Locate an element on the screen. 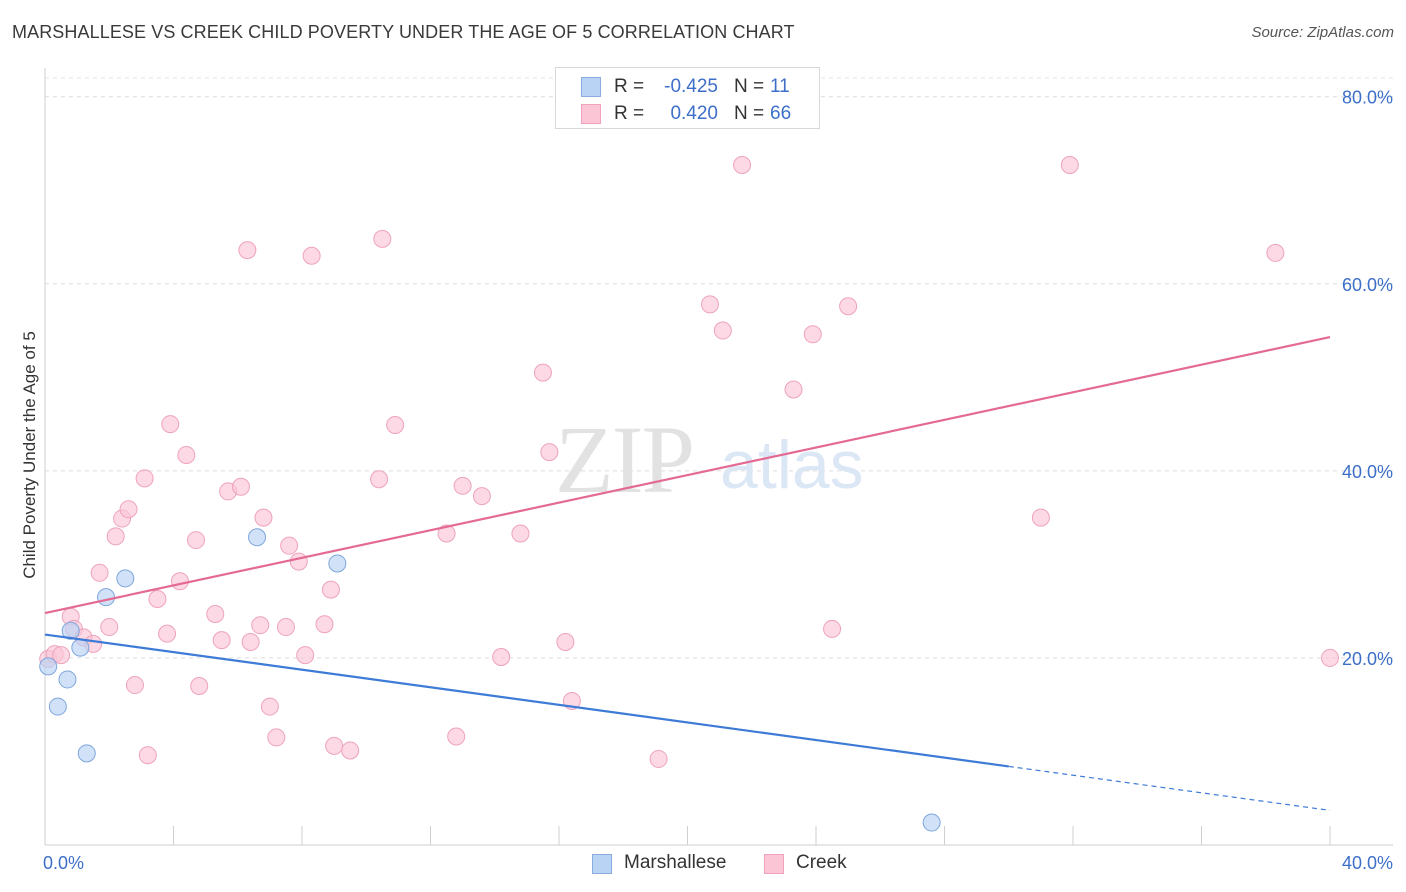  stats-legend: R = -0.425 N = 11 R = 0.420 N = 66 is located at coordinates (687, 98).